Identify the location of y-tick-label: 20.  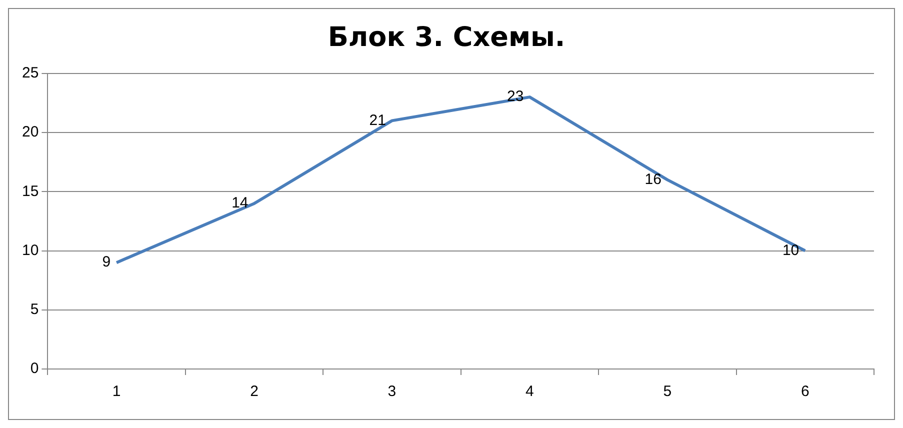
(30, 132).